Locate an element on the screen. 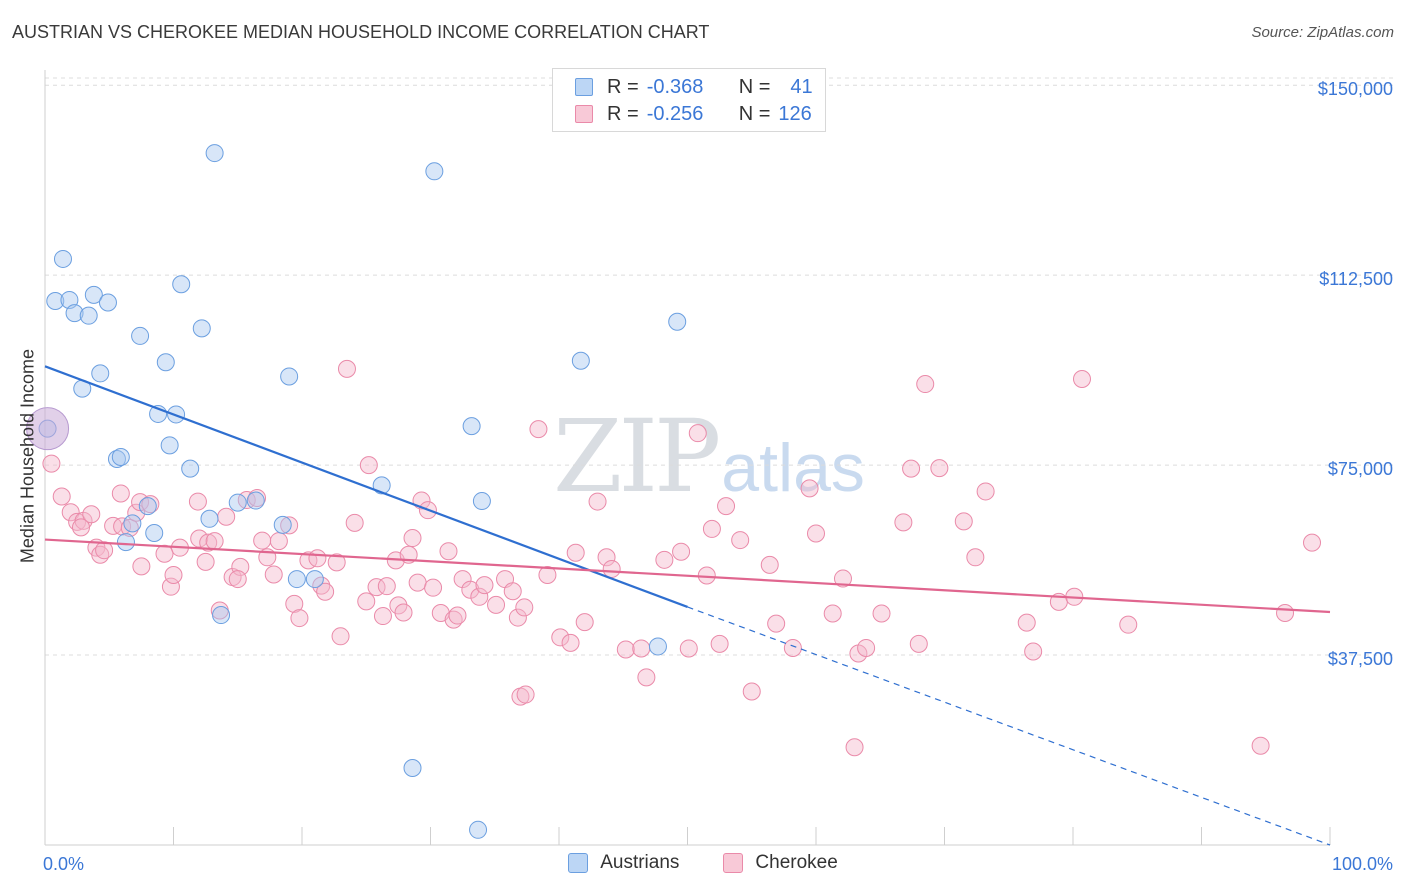 The image size is (1406, 892). legend-n-value: 126 is located at coordinates (795, 113).